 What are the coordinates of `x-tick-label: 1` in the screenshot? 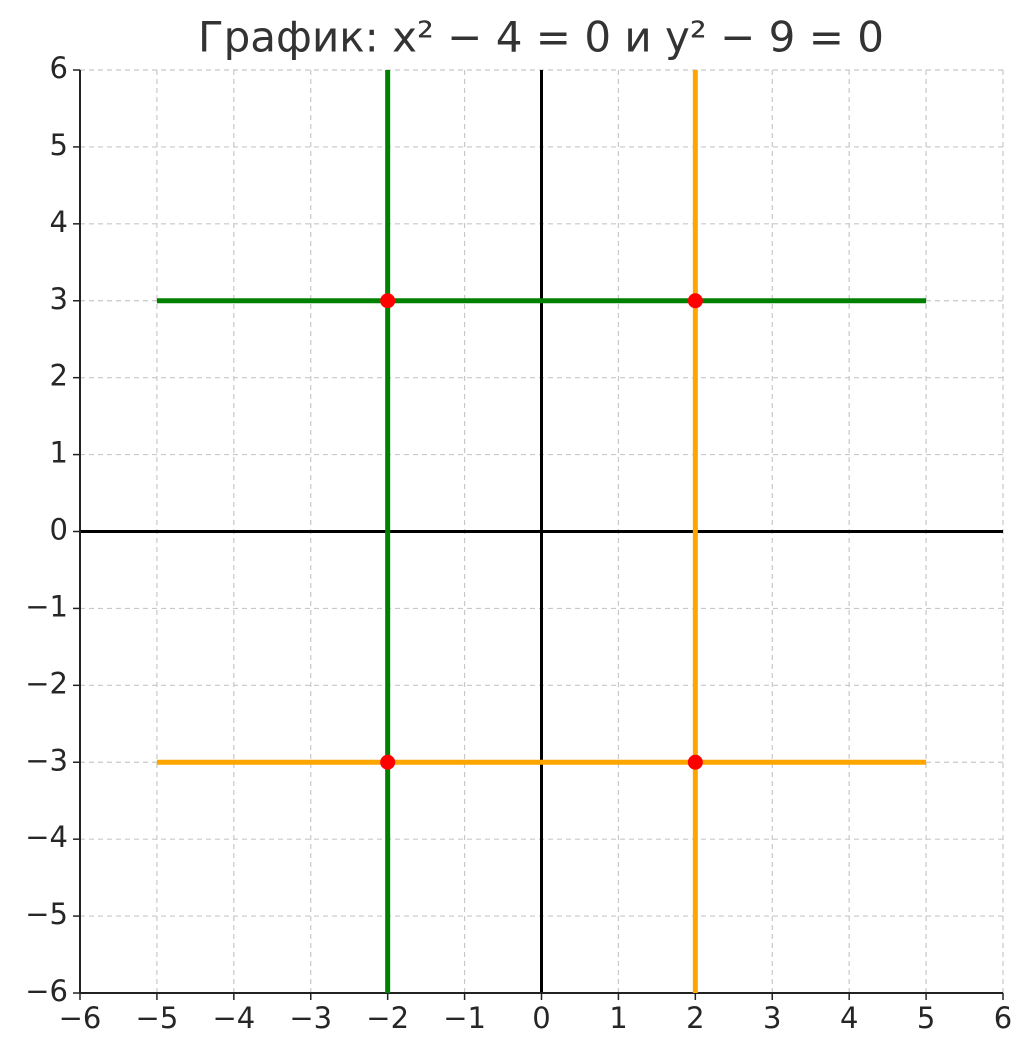 It's located at (618, 1018).